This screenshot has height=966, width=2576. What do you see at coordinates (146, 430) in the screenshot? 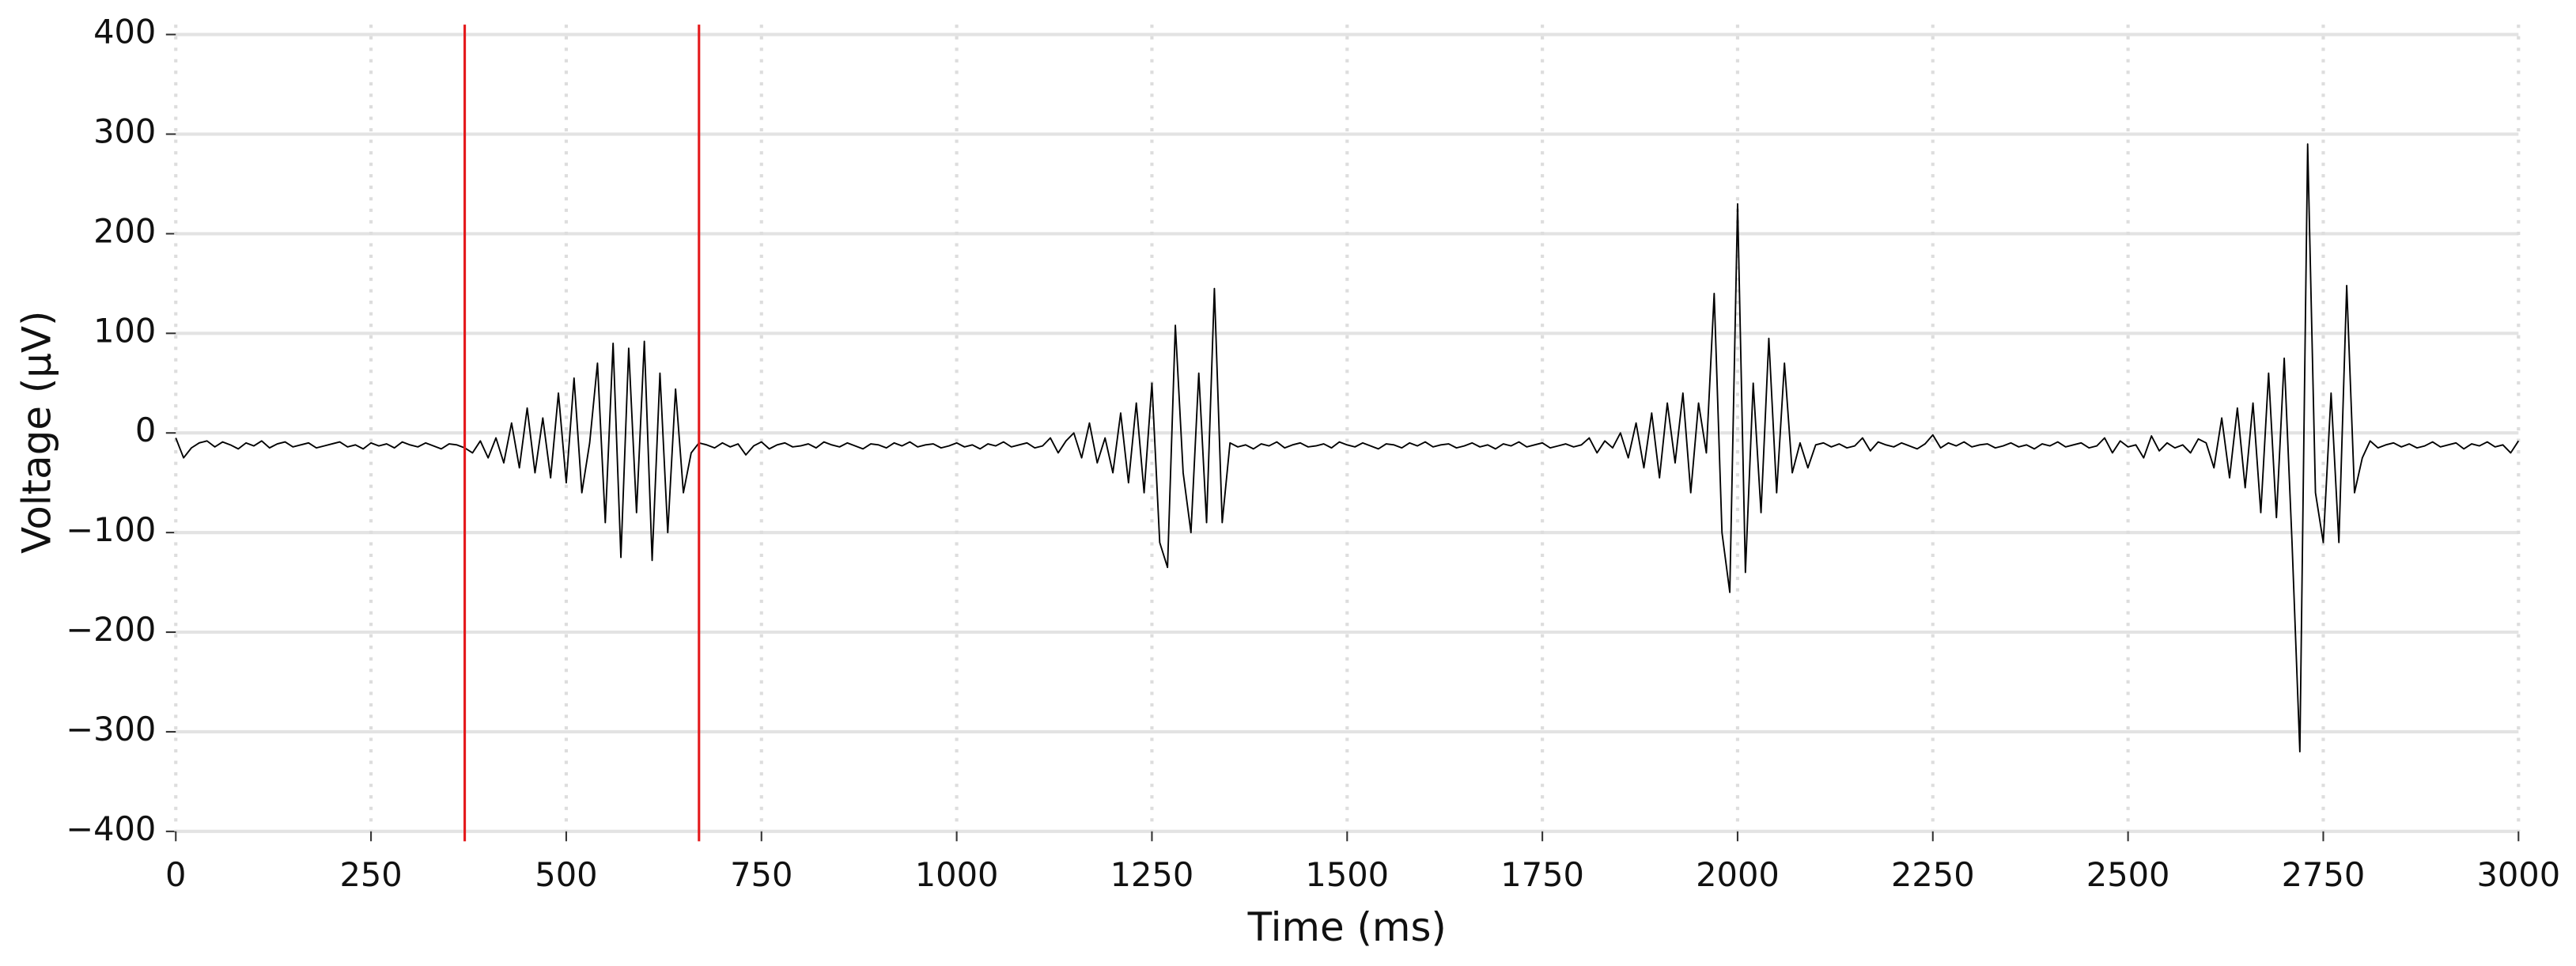
I see `y-tick-label: 0` at bounding box center [146, 430].